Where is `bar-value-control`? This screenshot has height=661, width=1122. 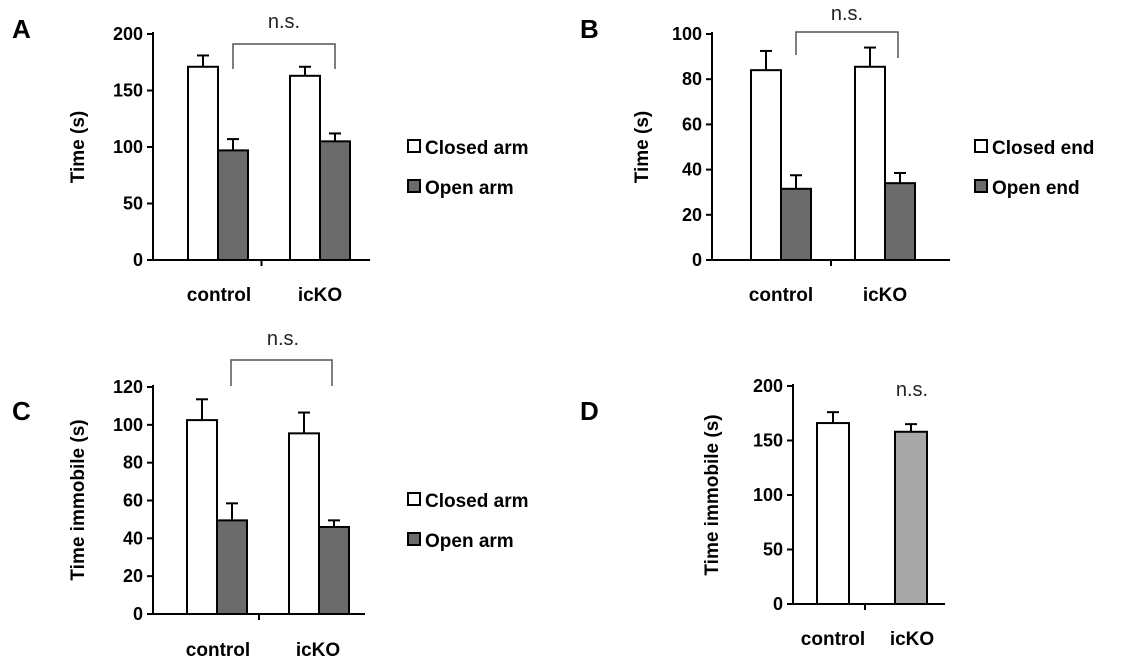
bar-value-control is located at coordinates (833, 513).